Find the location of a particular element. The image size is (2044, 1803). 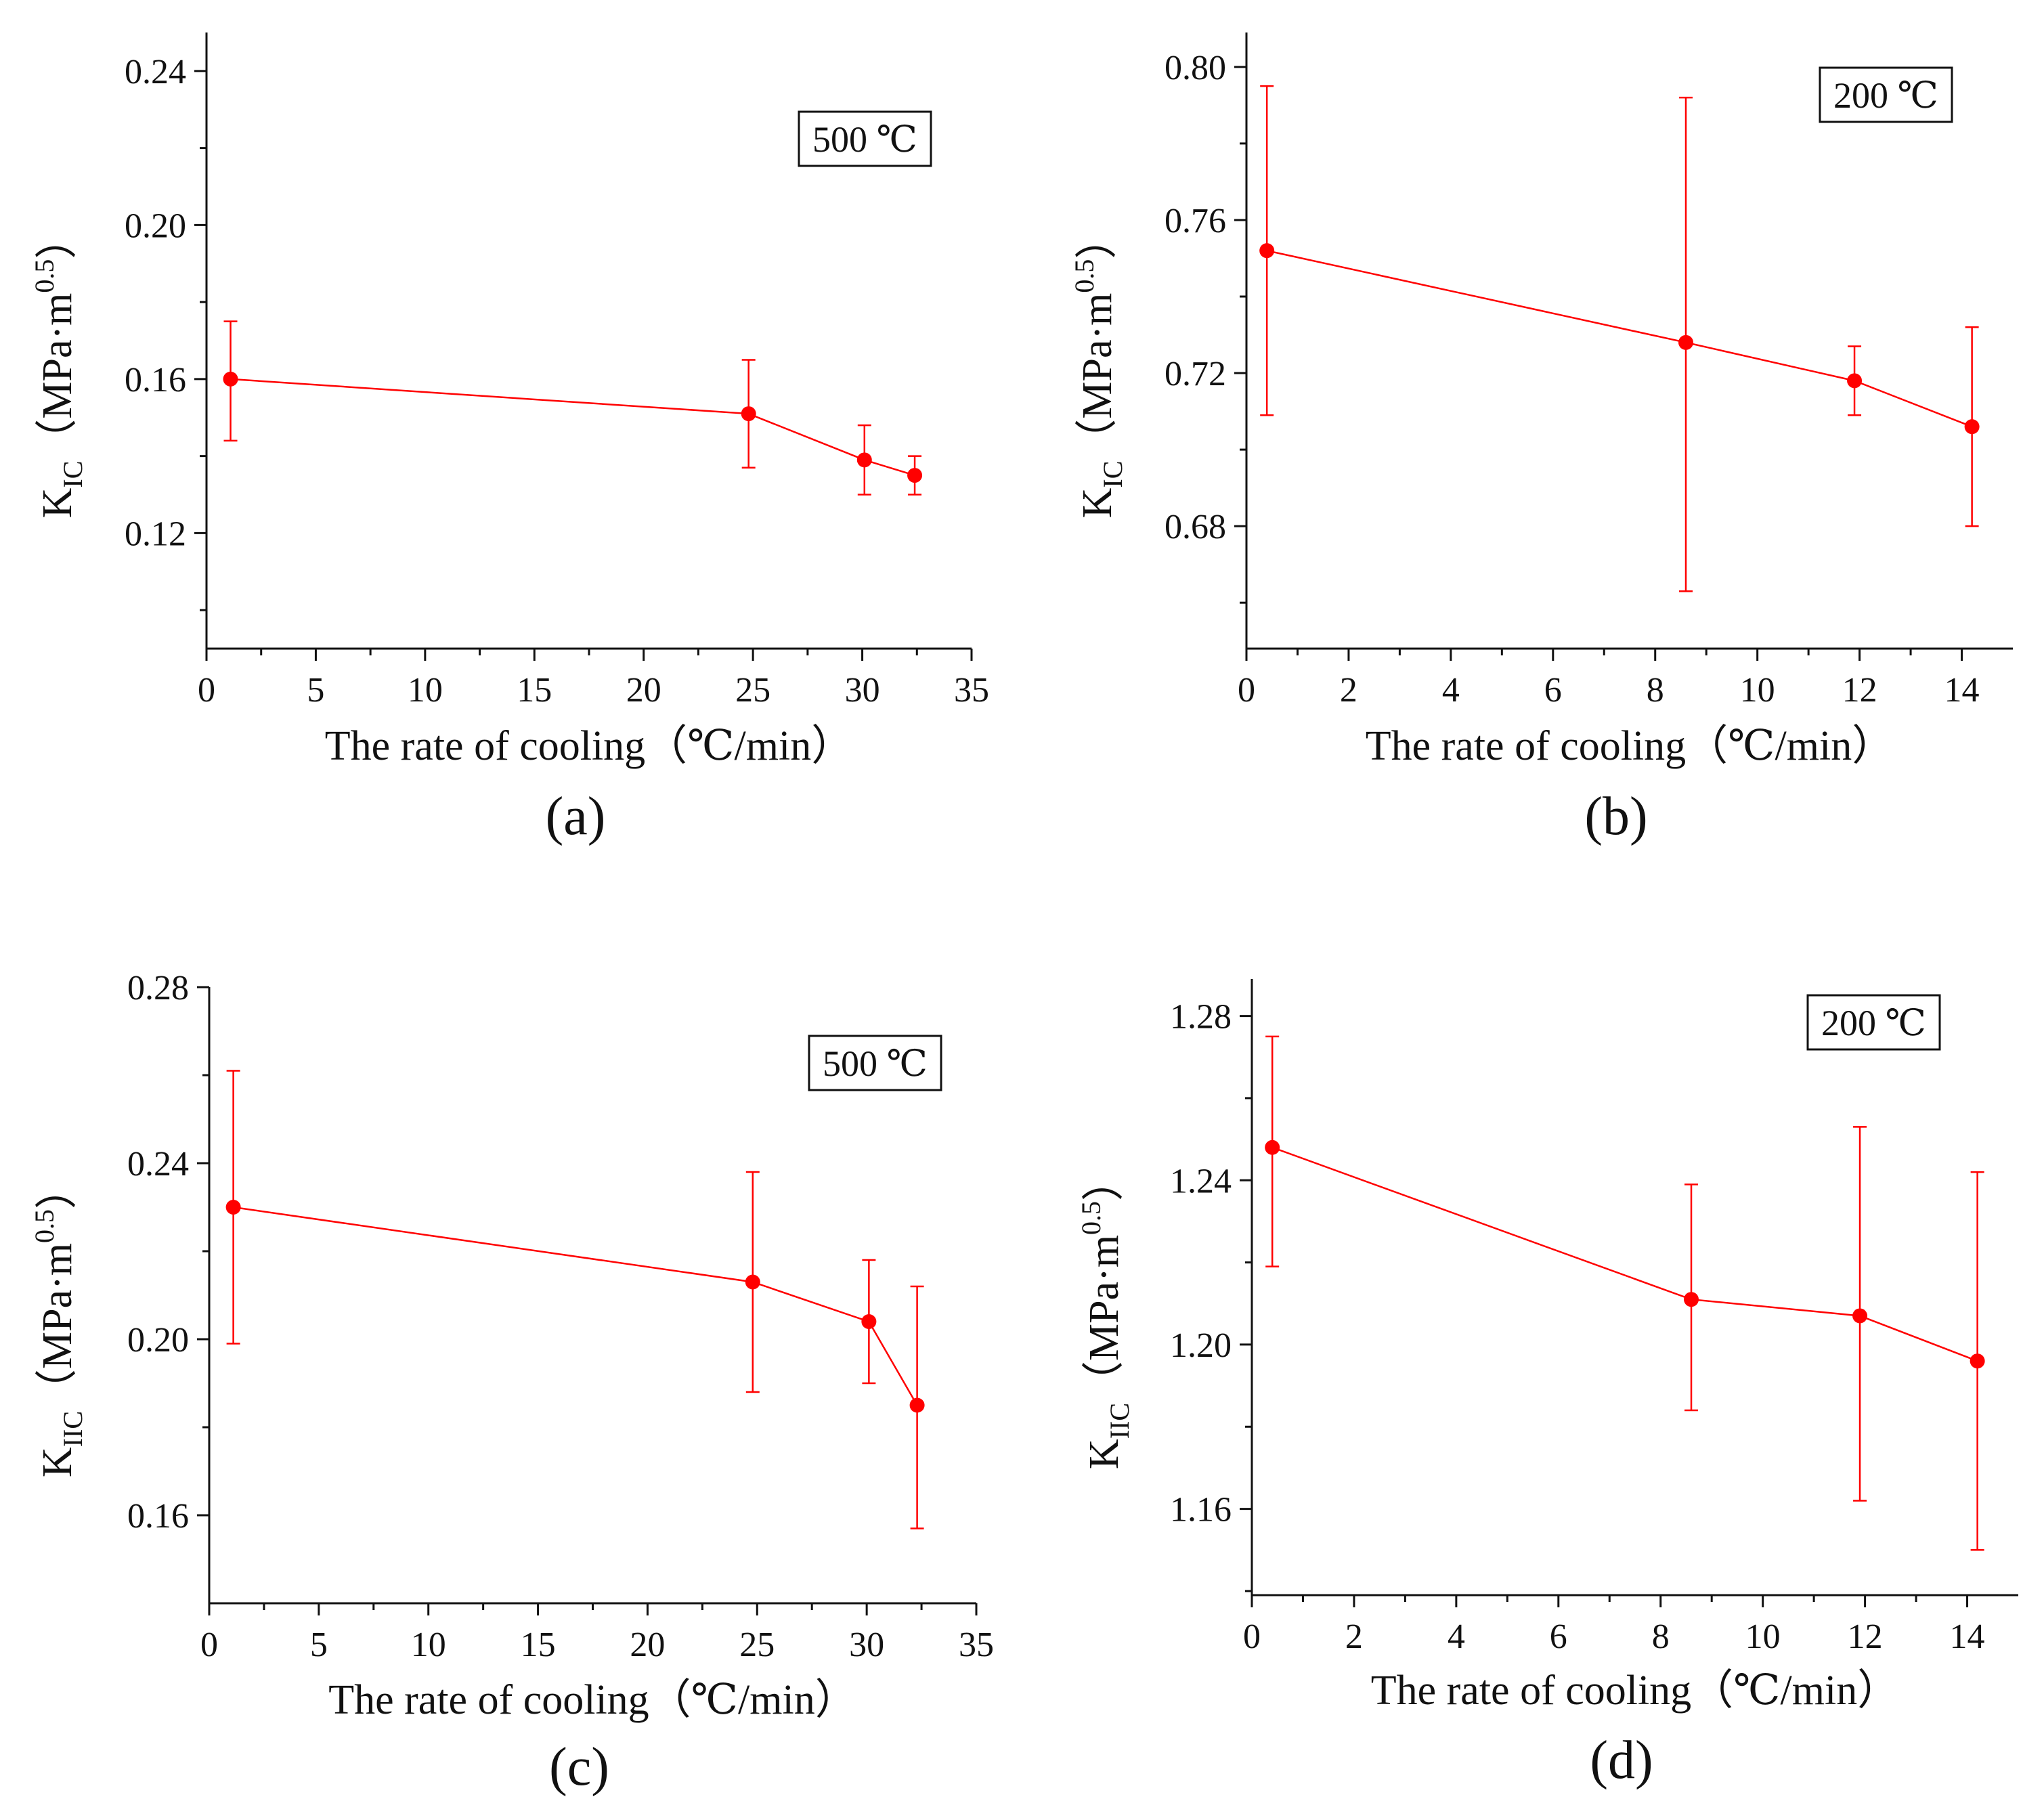

x-tick-label: 8 is located at coordinates (1661, 1636).